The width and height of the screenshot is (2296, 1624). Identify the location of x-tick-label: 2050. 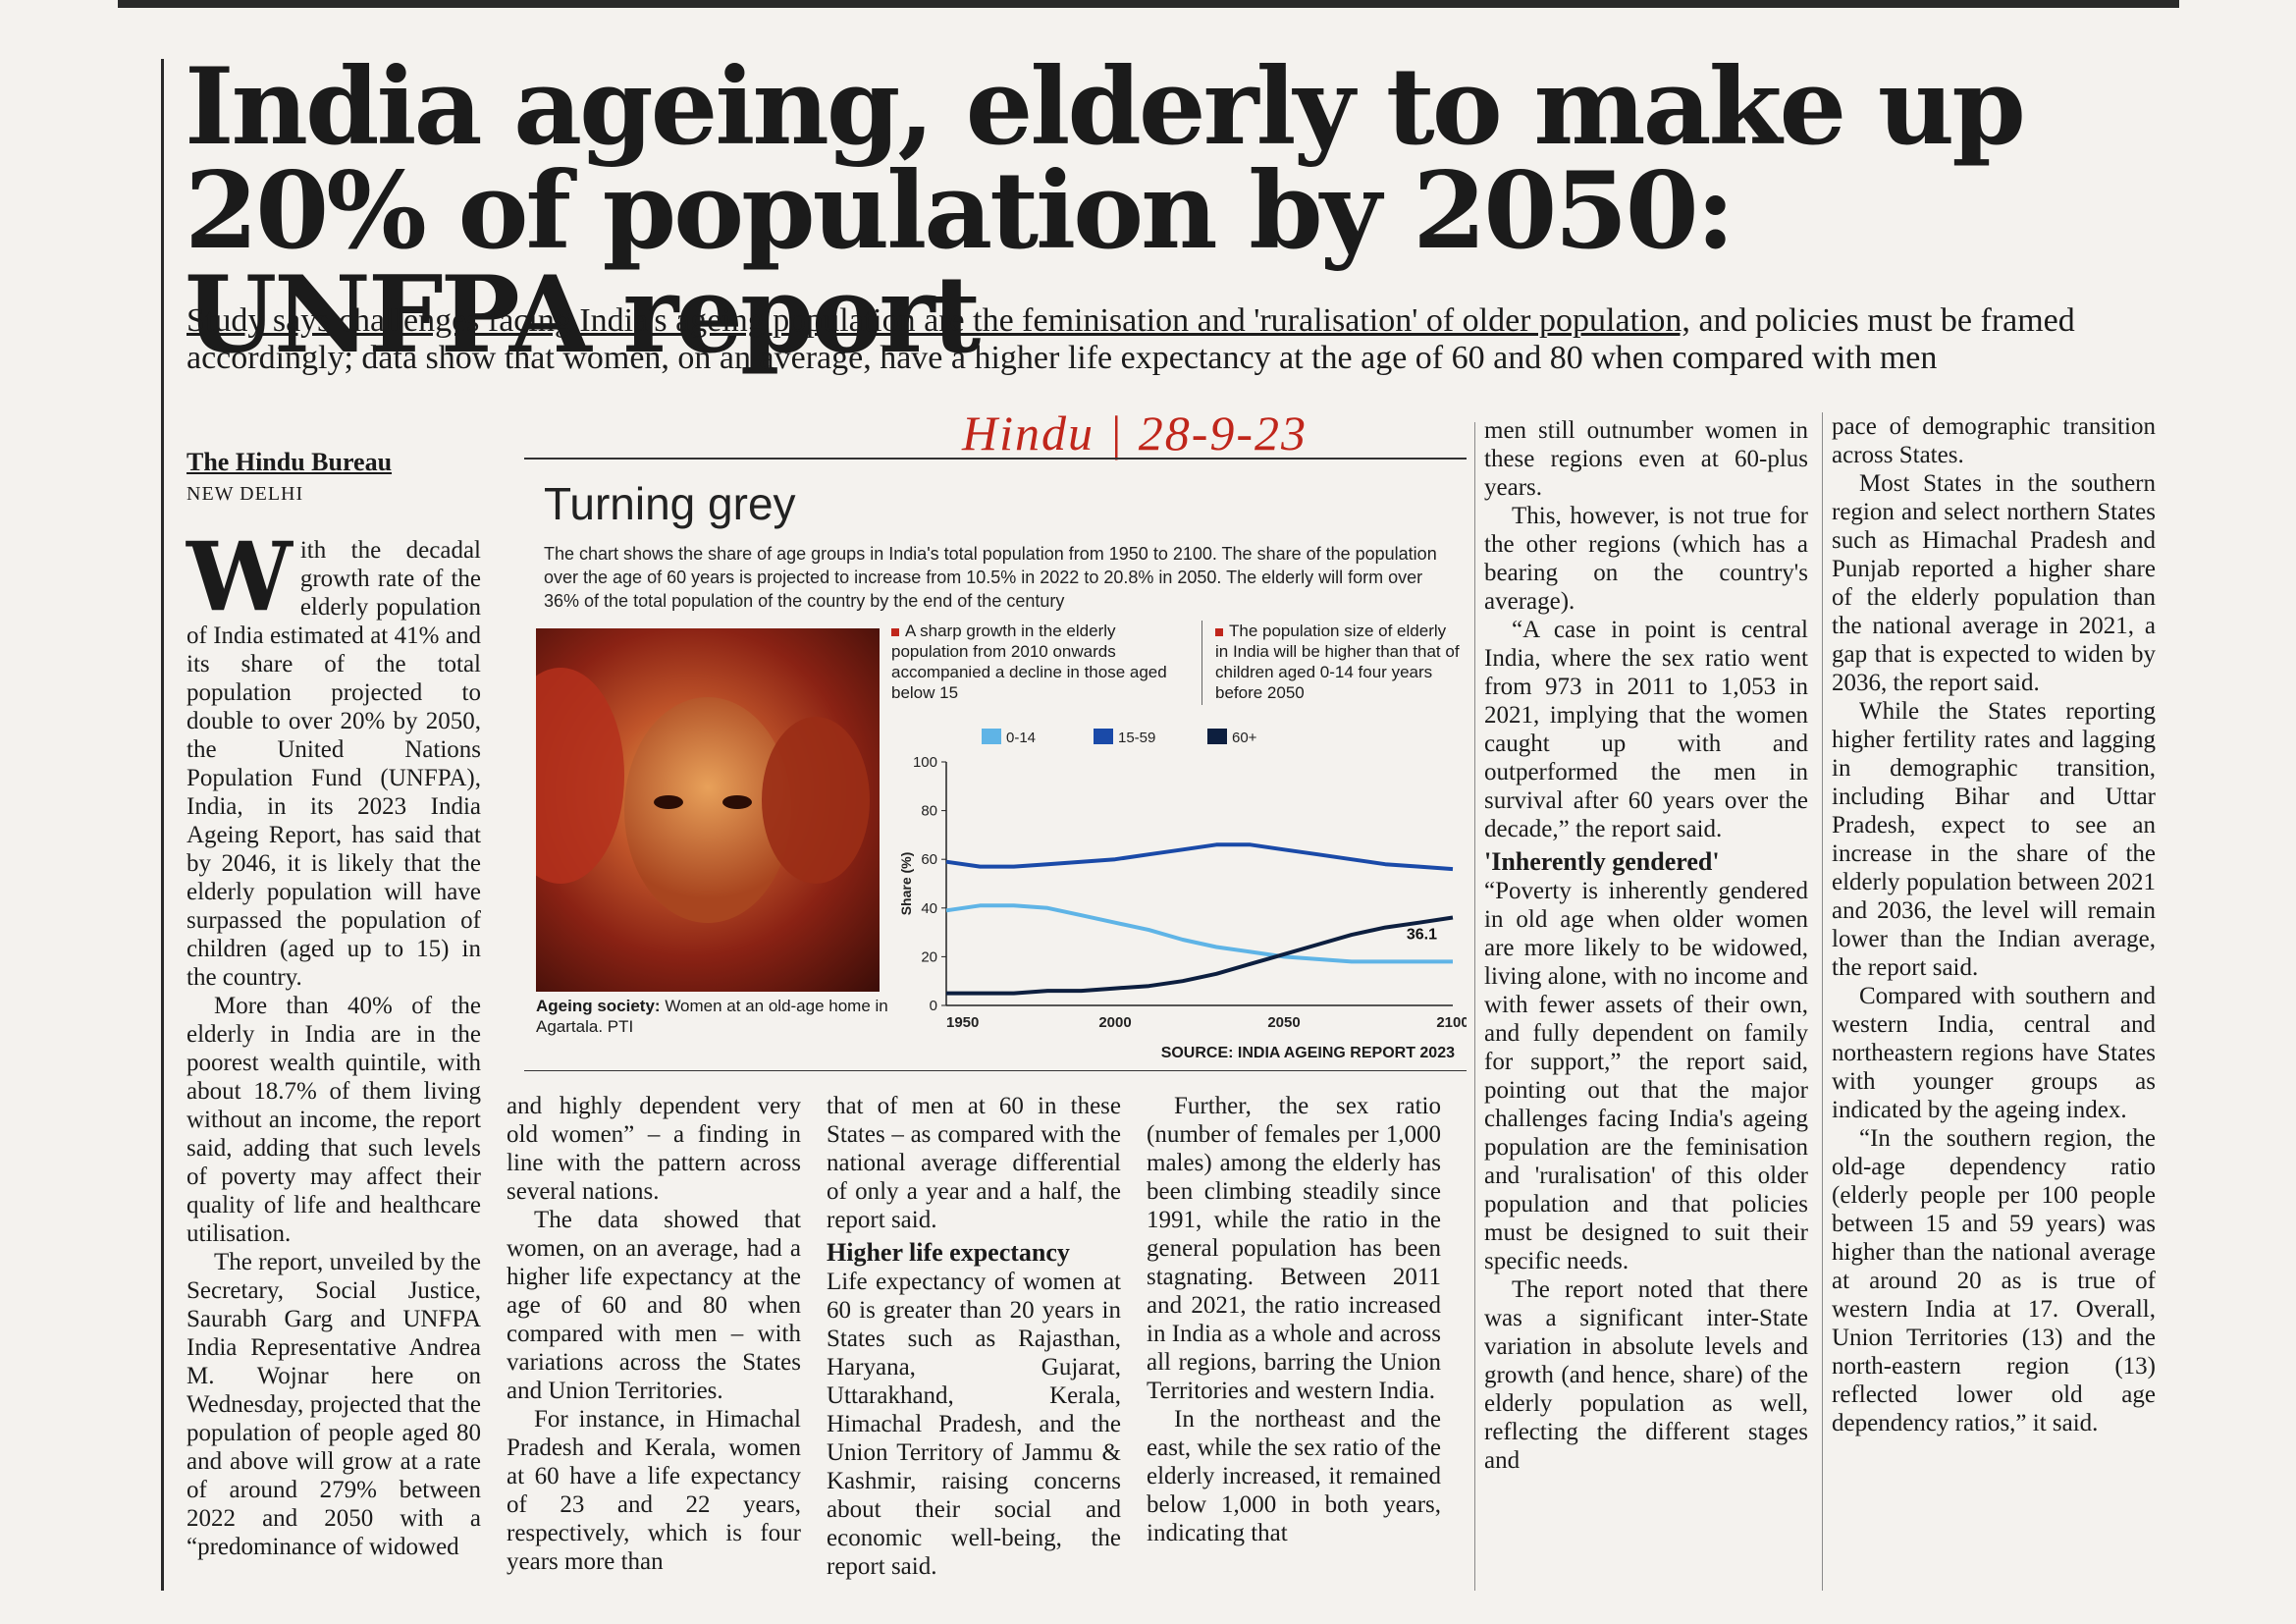
(1284, 1022).